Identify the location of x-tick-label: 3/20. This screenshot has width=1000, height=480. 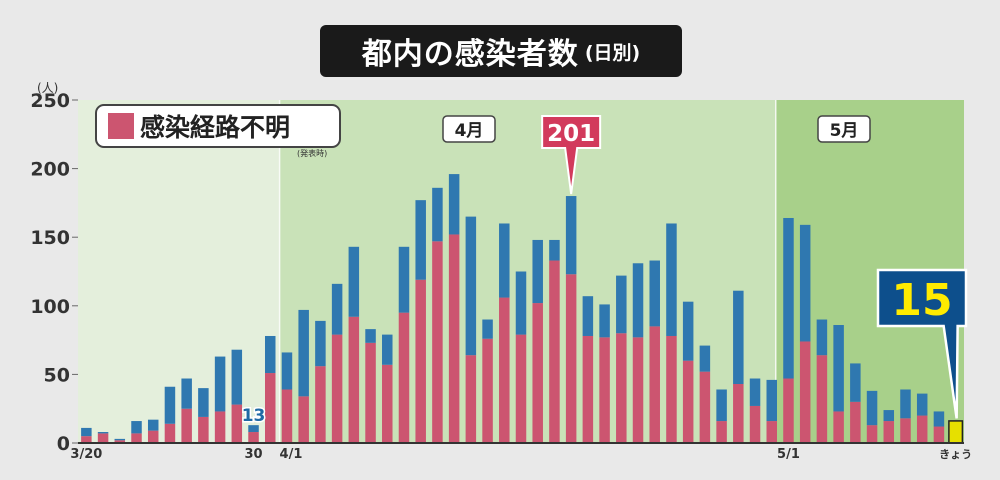
(86, 454).